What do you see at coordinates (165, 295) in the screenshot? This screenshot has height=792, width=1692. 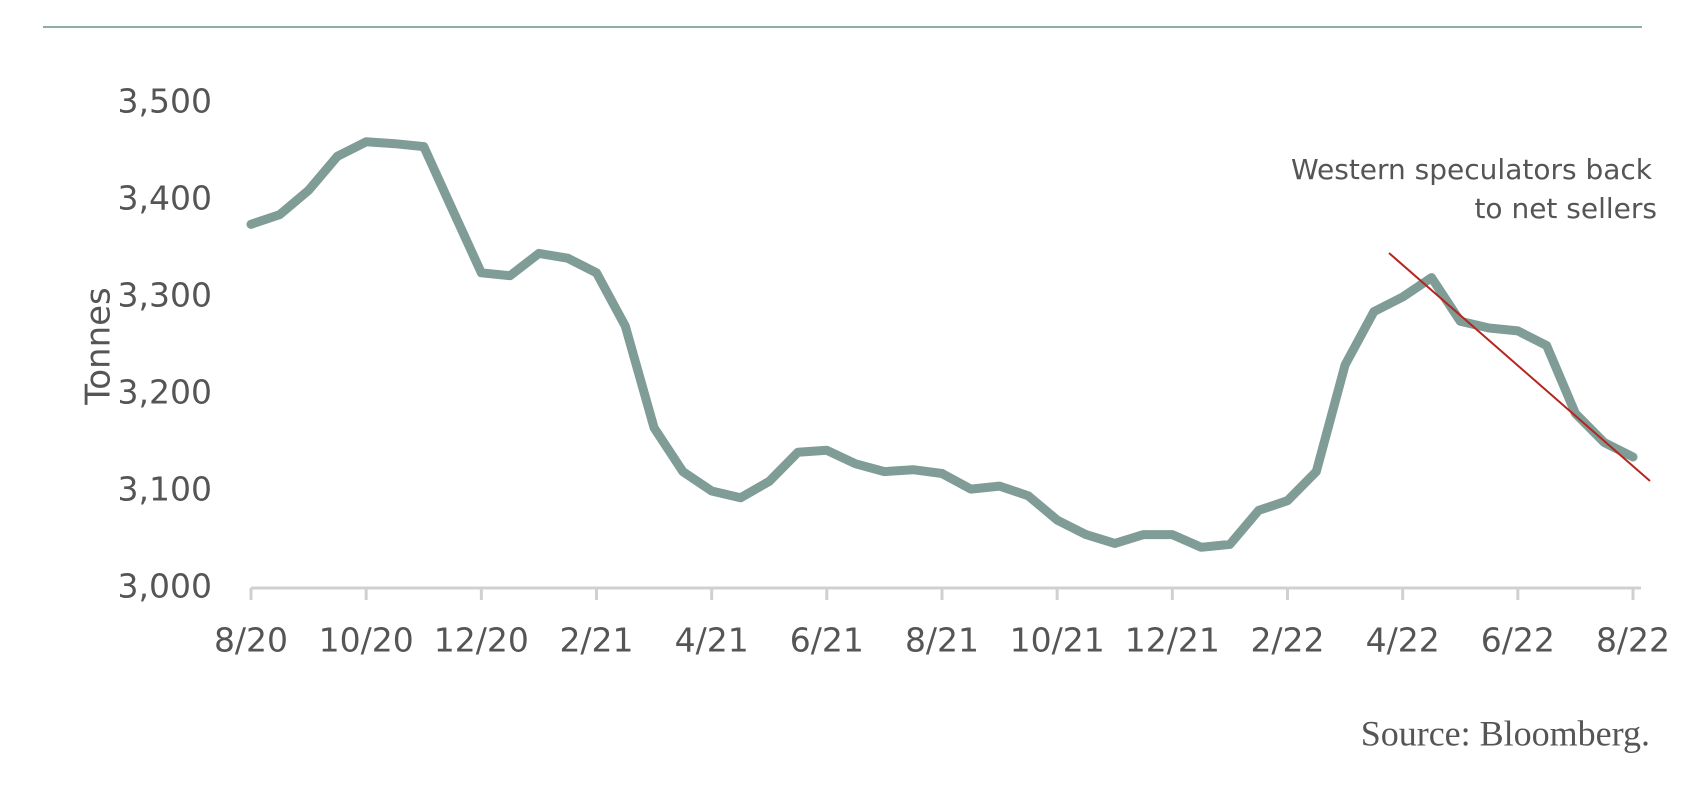 I see `y-tick-label: 3,300` at bounding box center [165, 295].